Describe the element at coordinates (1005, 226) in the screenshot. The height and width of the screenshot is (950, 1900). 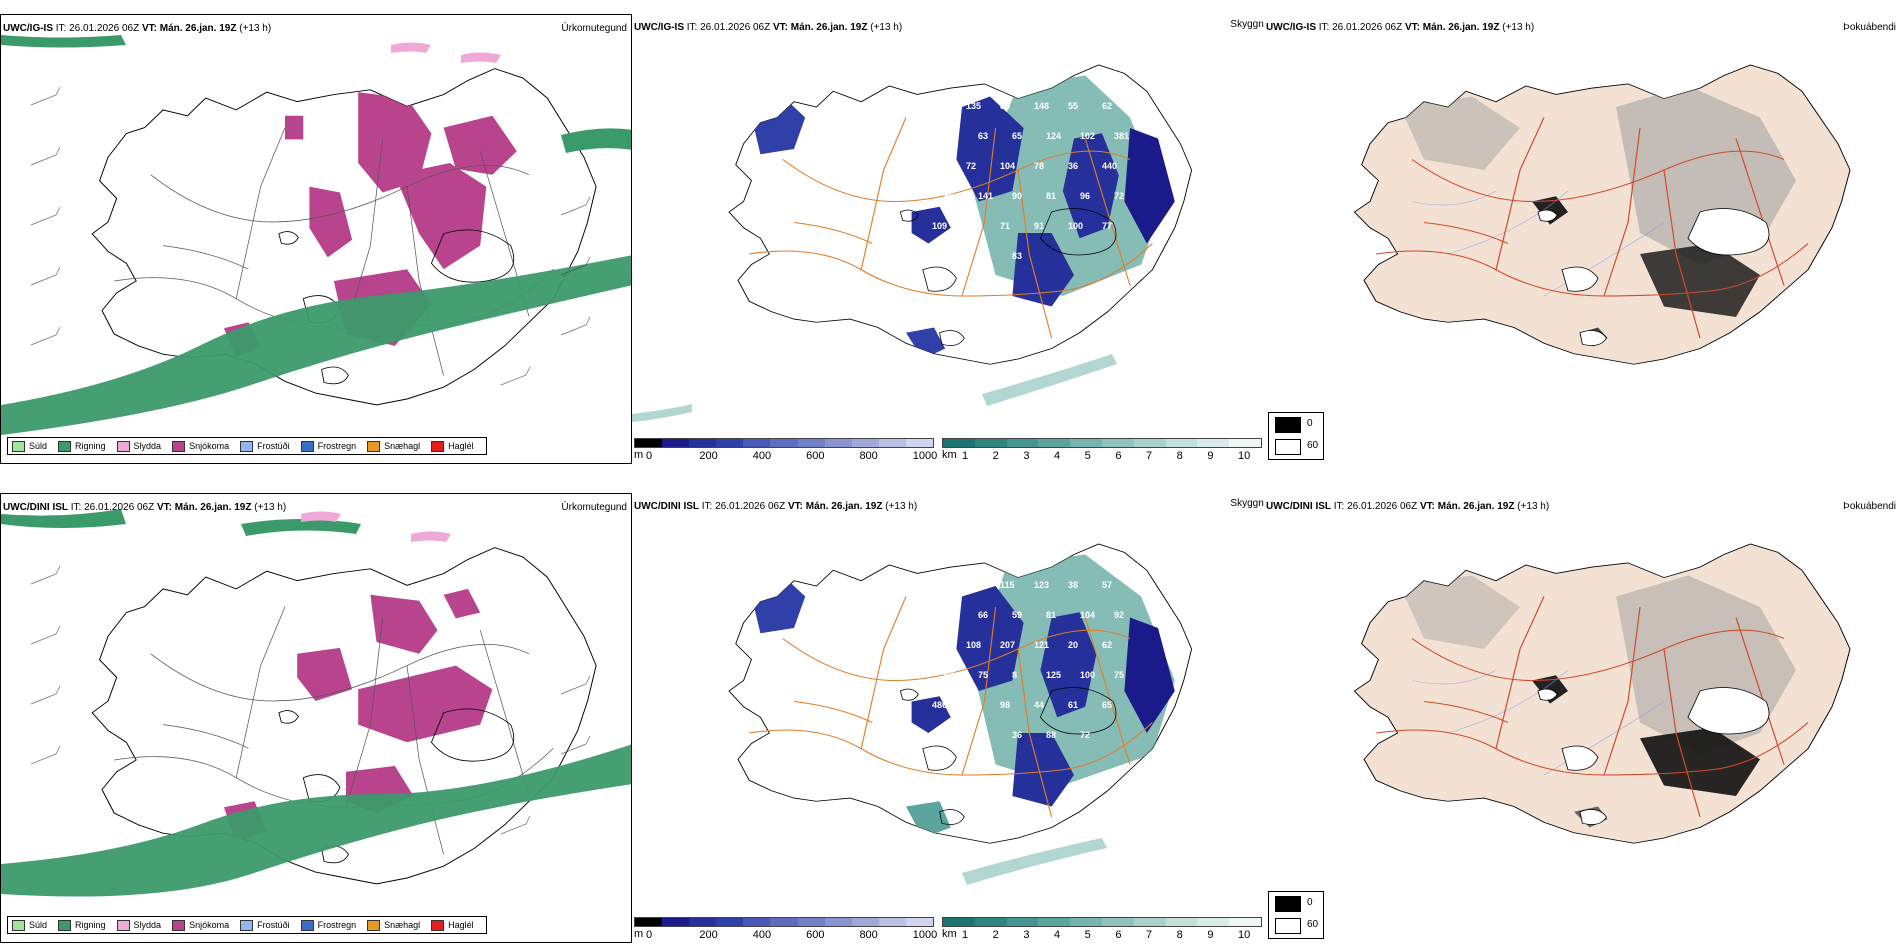
I see `ceiling-label: 71` at that location.